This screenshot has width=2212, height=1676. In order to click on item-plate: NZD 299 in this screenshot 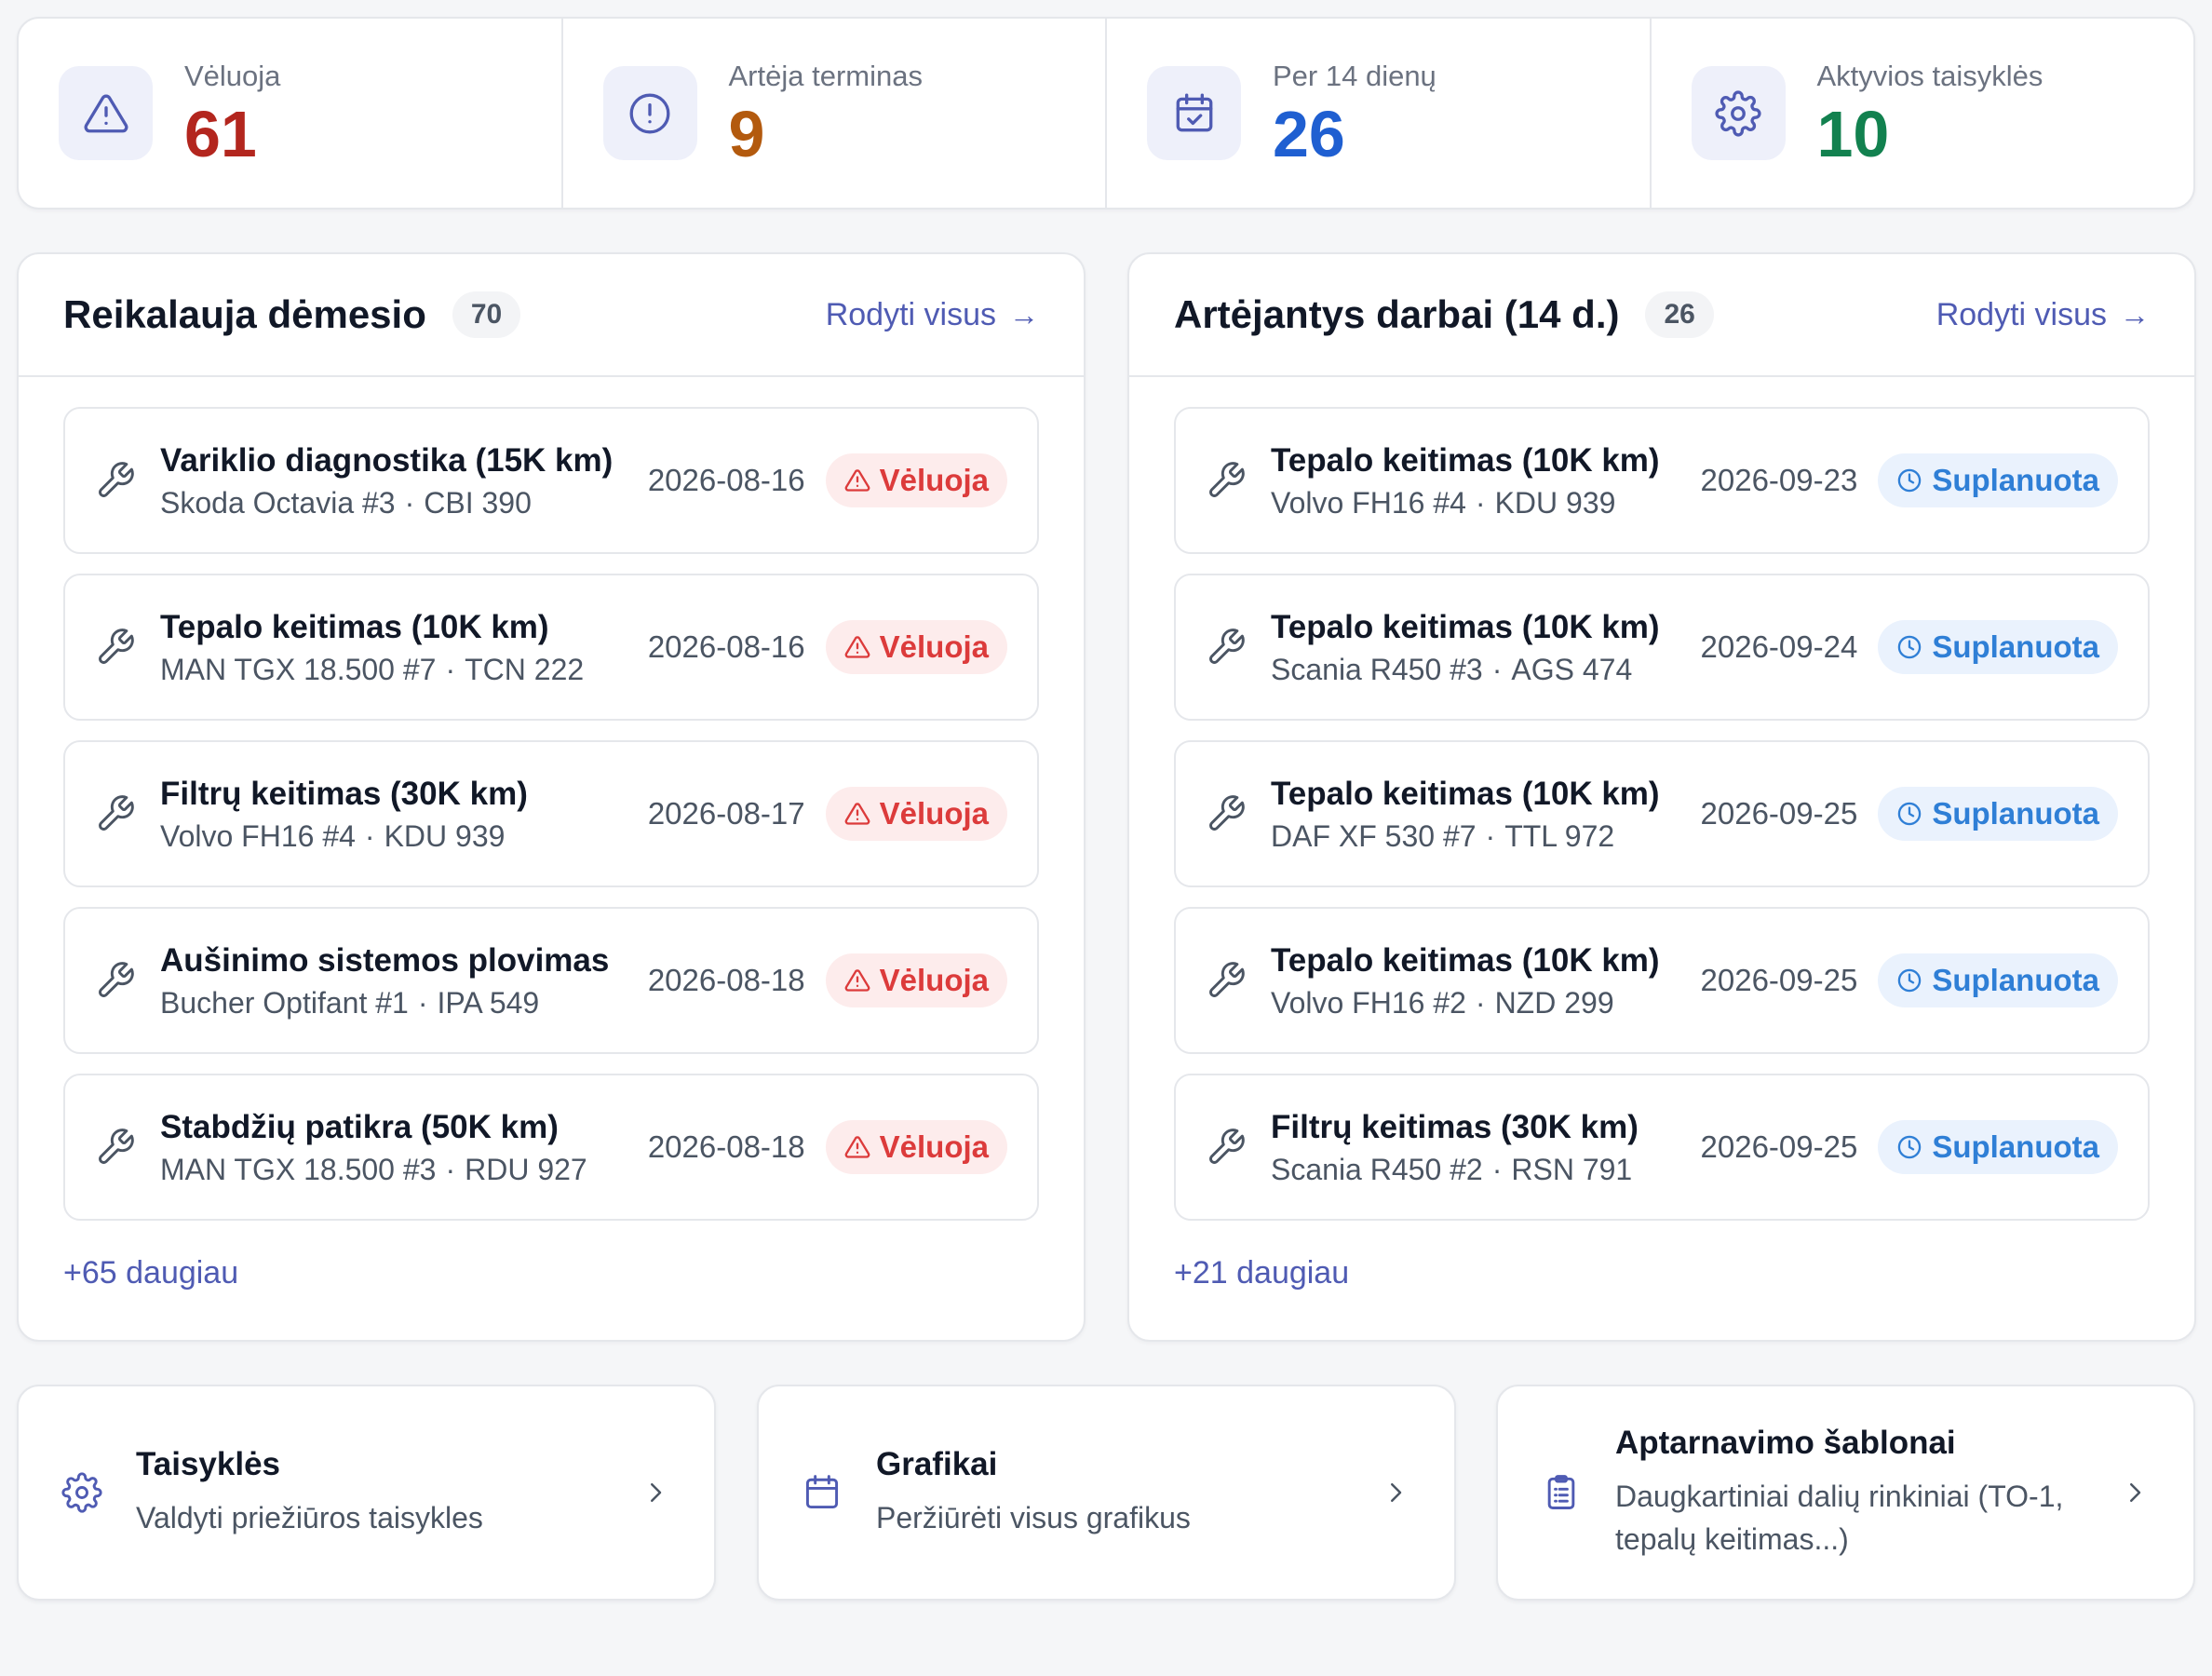, I will do `click(1554, 1003)`.